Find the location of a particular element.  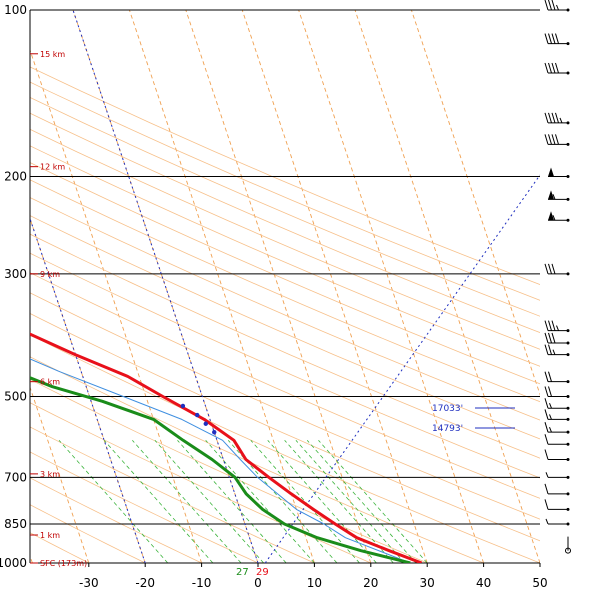

pressure-tick-label: 300 is located at coordinates (15, 274).